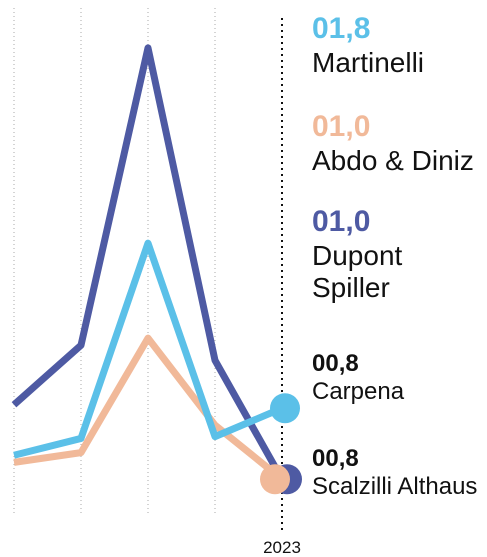  What do you see at coordinates (282, 547) in the screenshot?
I see `x-tick-label: 2023` at bounding box center [282, 547].